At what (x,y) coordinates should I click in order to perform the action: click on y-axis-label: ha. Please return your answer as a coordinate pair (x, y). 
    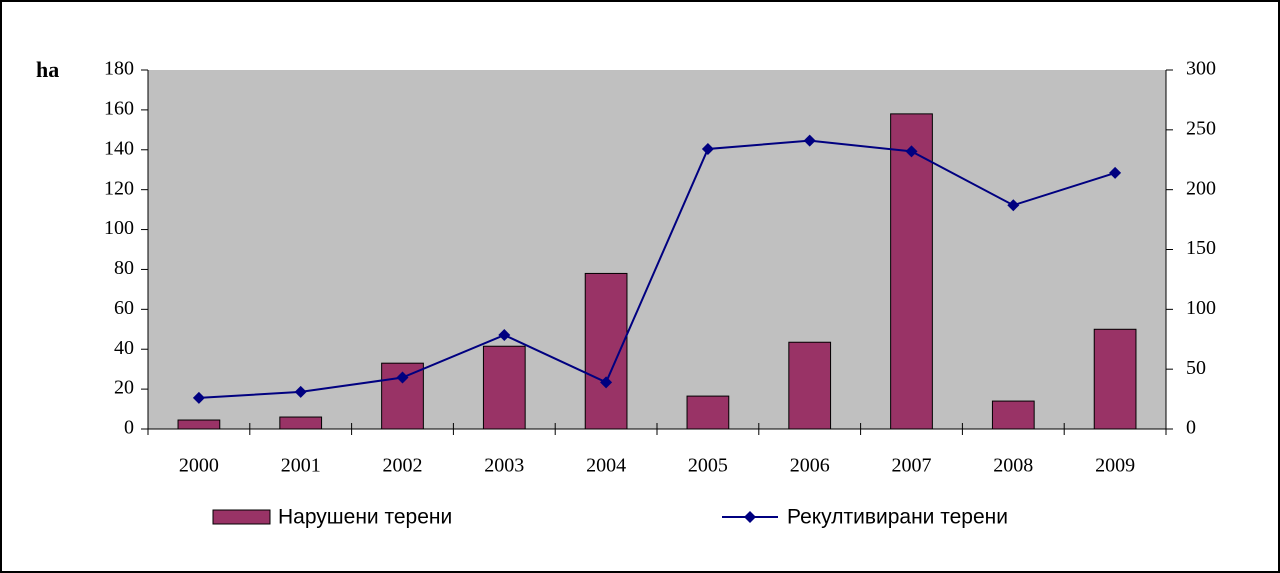
    Looking at the image, I should click on (47, 69).